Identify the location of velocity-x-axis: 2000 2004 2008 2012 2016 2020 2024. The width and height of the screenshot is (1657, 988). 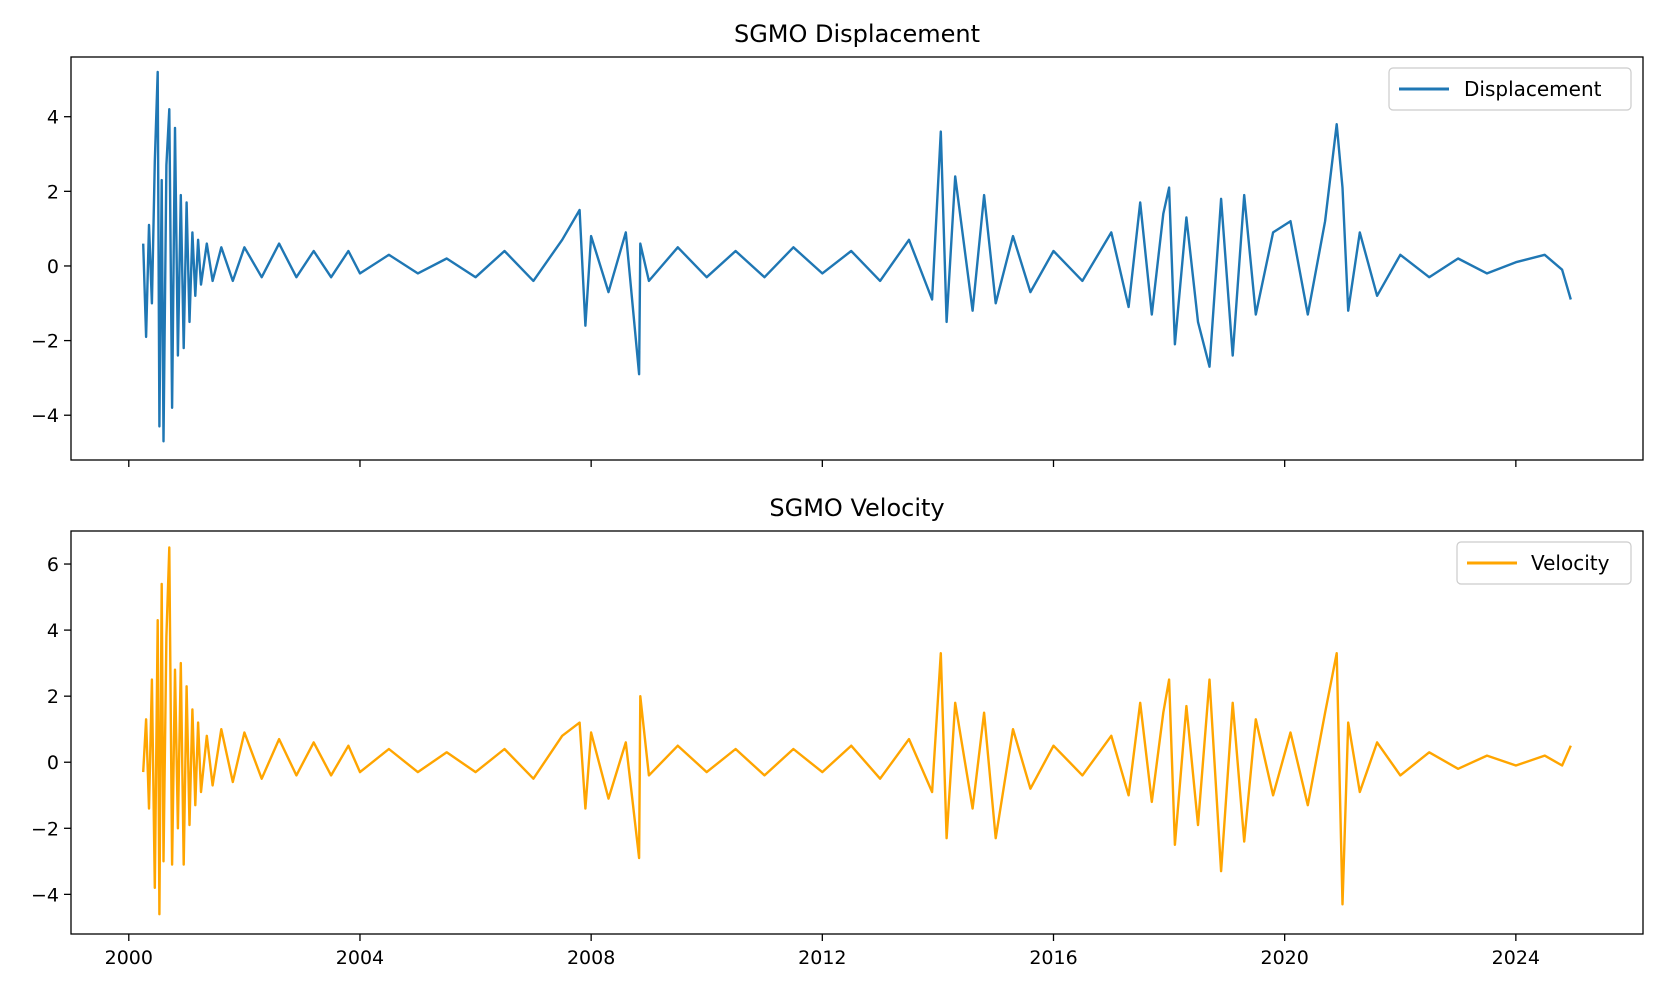
(822, 951).